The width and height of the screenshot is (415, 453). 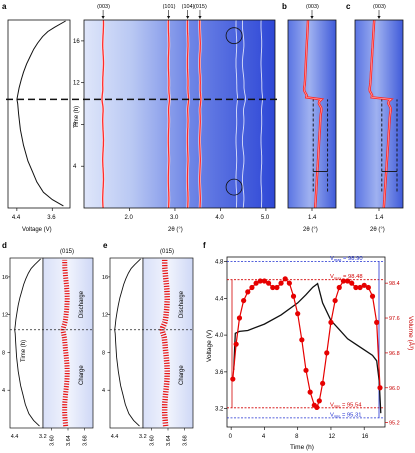 What do you see at coordinates (169, 7) in the screenshot?
I see `panel-a-peak-label: (101)` at bounding box center [169, 7].